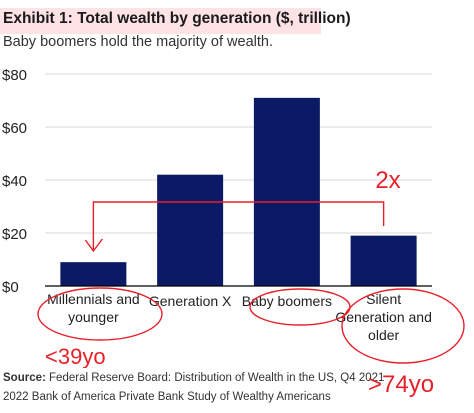 The width and height of the screenshot is (474, 413). What do you see at coordinates (401, 384) in the screenshot?
I see `right-age-label: >74yo` at bounding box center [401, 384].